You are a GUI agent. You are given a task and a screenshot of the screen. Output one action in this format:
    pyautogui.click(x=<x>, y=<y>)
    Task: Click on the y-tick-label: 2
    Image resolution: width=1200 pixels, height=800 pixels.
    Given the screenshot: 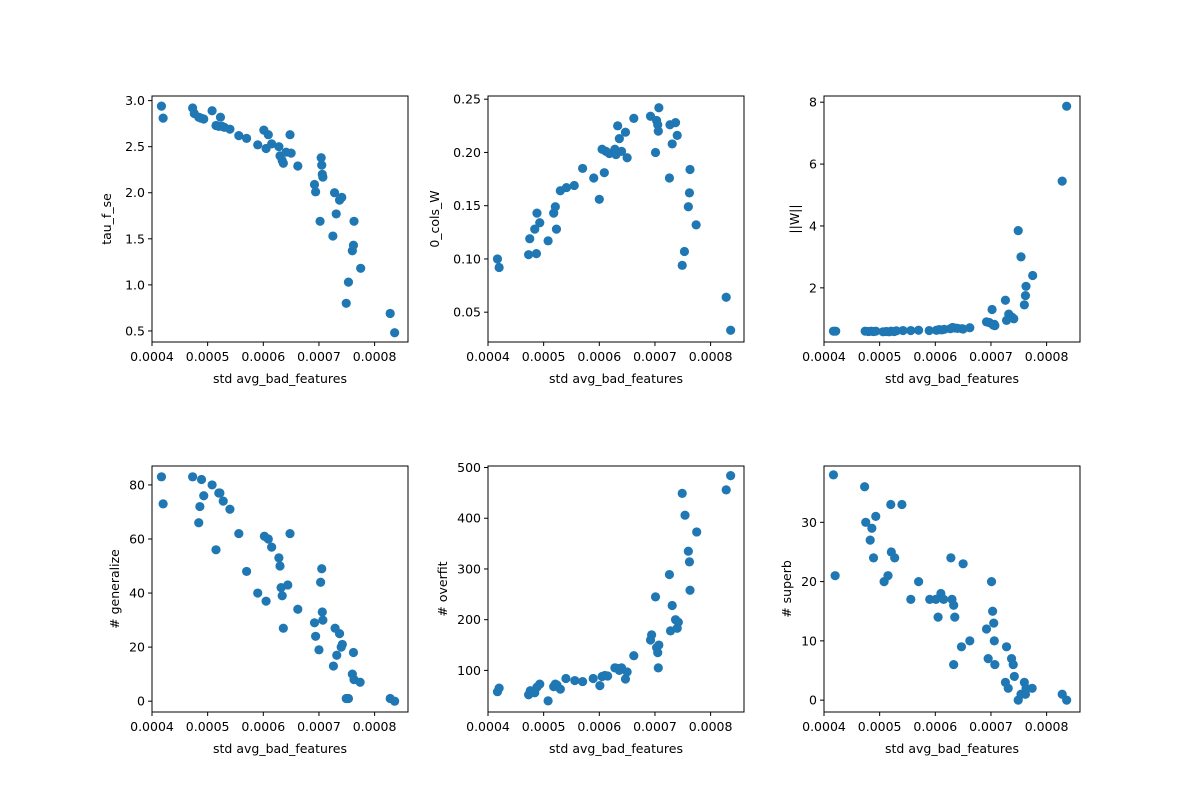 What is the action you would take?
    pyautogui.click(x=813, y=287)
    